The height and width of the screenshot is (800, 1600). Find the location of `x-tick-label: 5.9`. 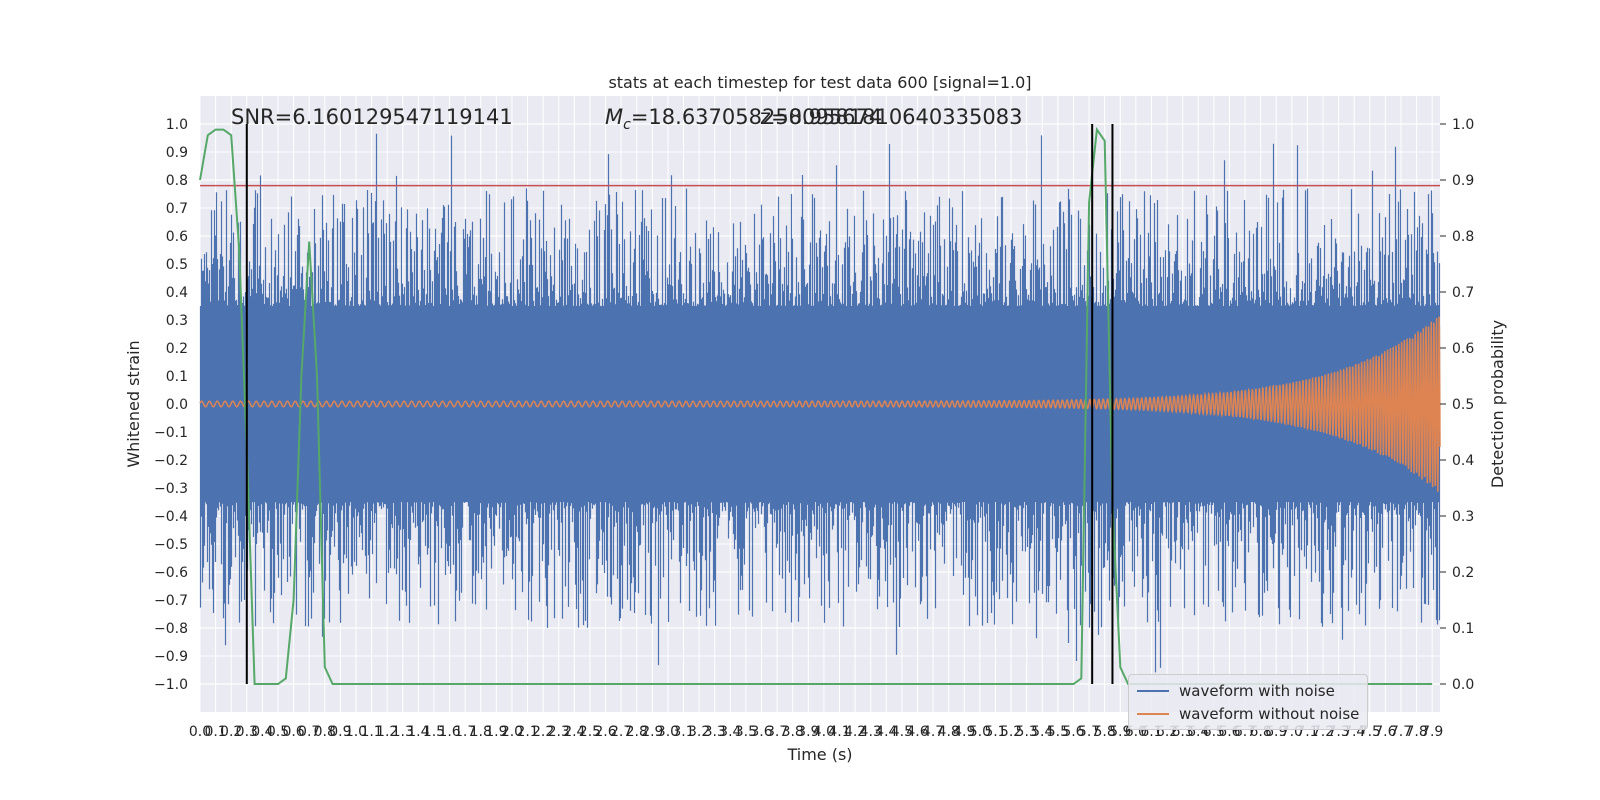

x-tick-label: 5.9 is located at coordinates (1120, 732).